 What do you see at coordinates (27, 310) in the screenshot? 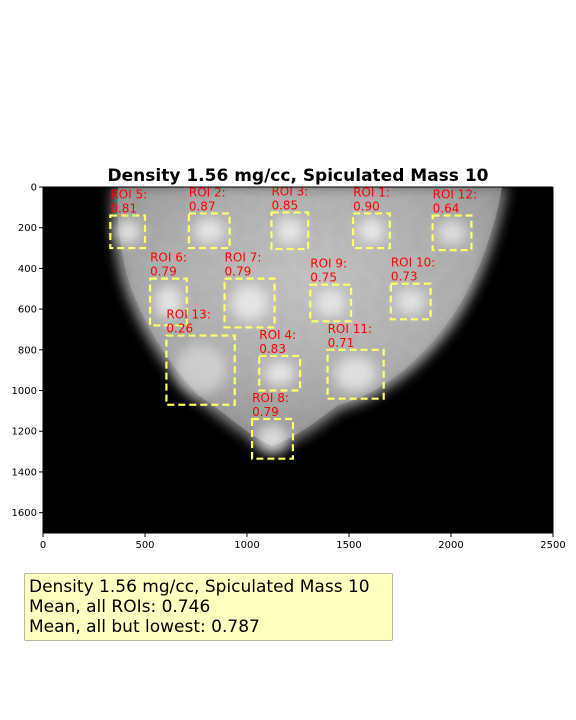
I see `y-tick-label: 600` at bounding box center [27, 310].